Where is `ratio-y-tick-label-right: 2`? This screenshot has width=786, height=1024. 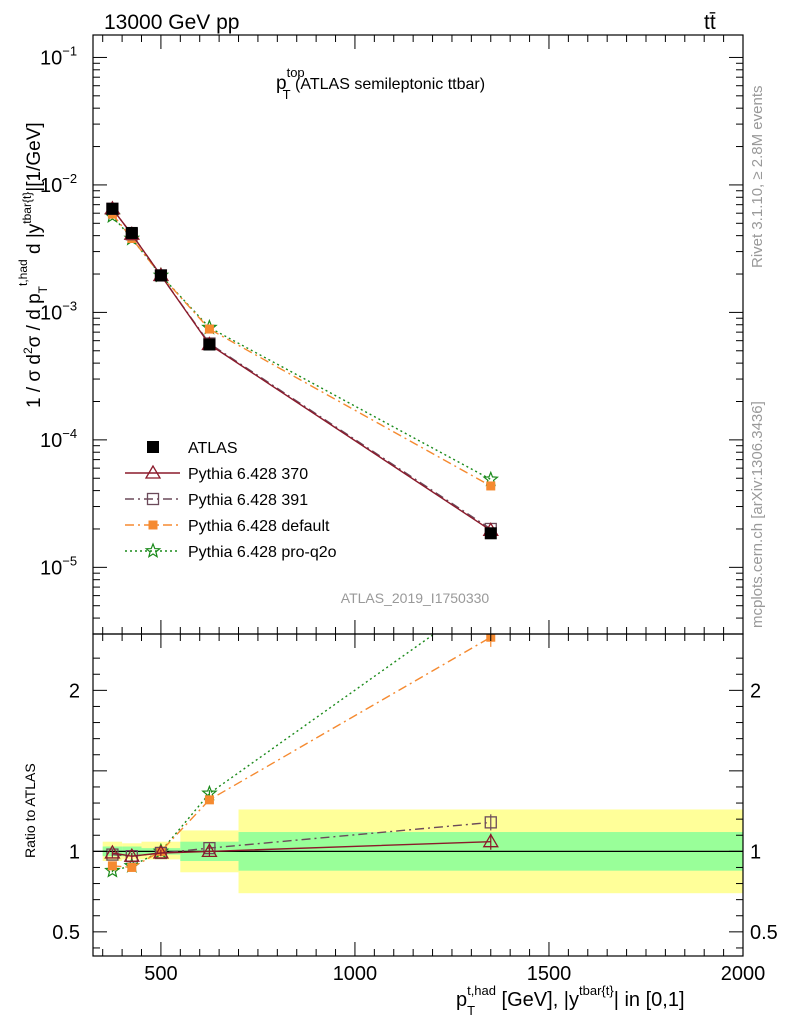 ratio-y-tick-label-right: 2 is located at coordinates (755, 691).